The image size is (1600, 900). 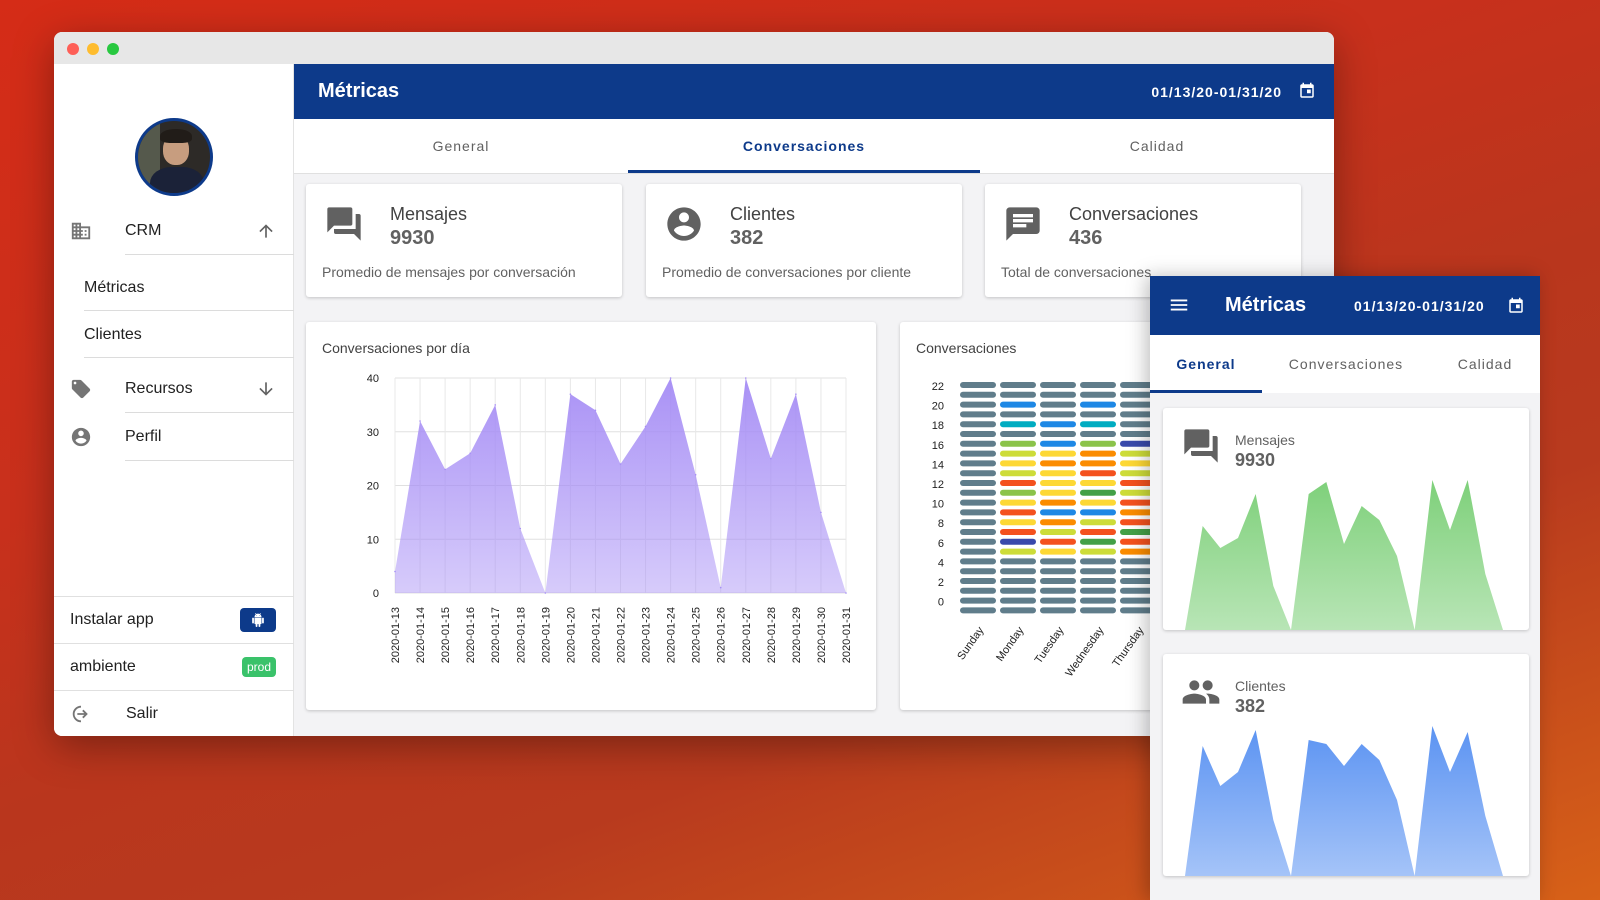 I want to click on x-tick-label: 2020-01-31, so click(x=847, y=635).